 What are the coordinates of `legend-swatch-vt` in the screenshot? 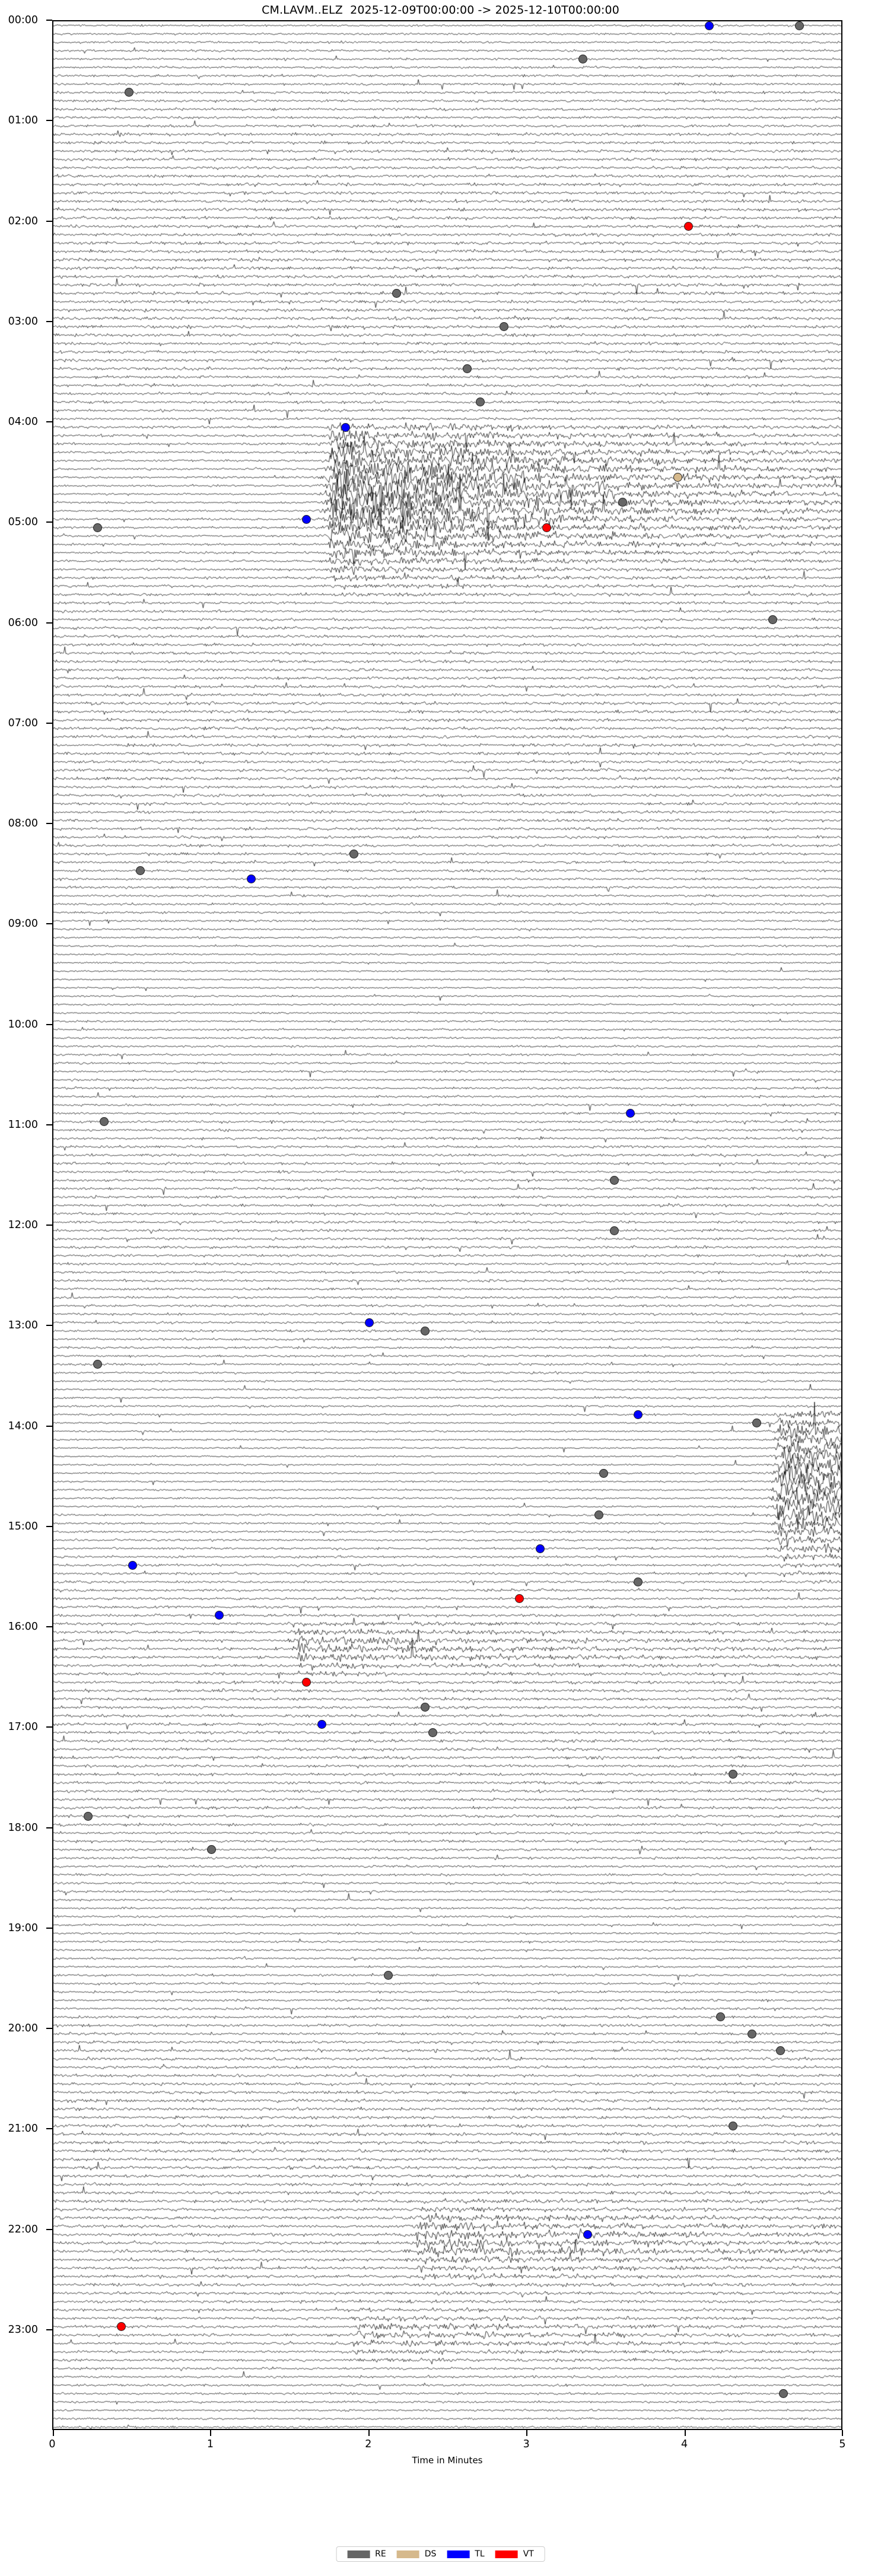 It's located at (507, 2554).